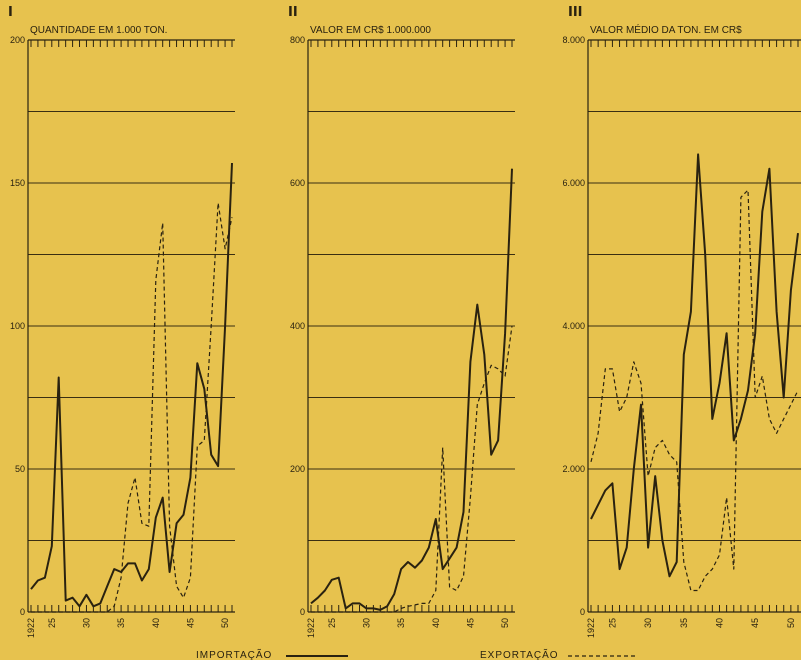 The image size is (801, 660). I want to click on chart-title: QUANTIDADE EM 1.000 TON., so click(98, 30).